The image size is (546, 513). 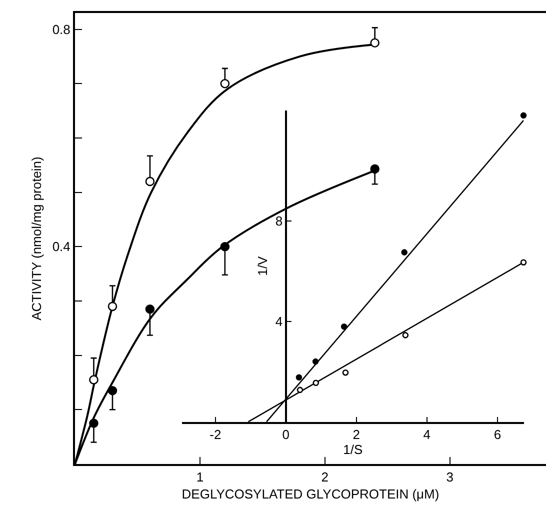 What do you see at coordinates (427, 434) in the screenshot?
I see `x-tick-label: 4` at bounding box center [427, 434].